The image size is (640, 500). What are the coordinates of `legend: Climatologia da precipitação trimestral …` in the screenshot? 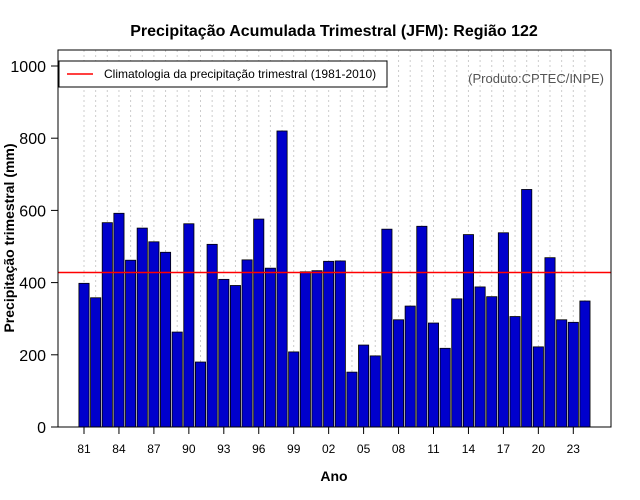 It's located at (223, 74).